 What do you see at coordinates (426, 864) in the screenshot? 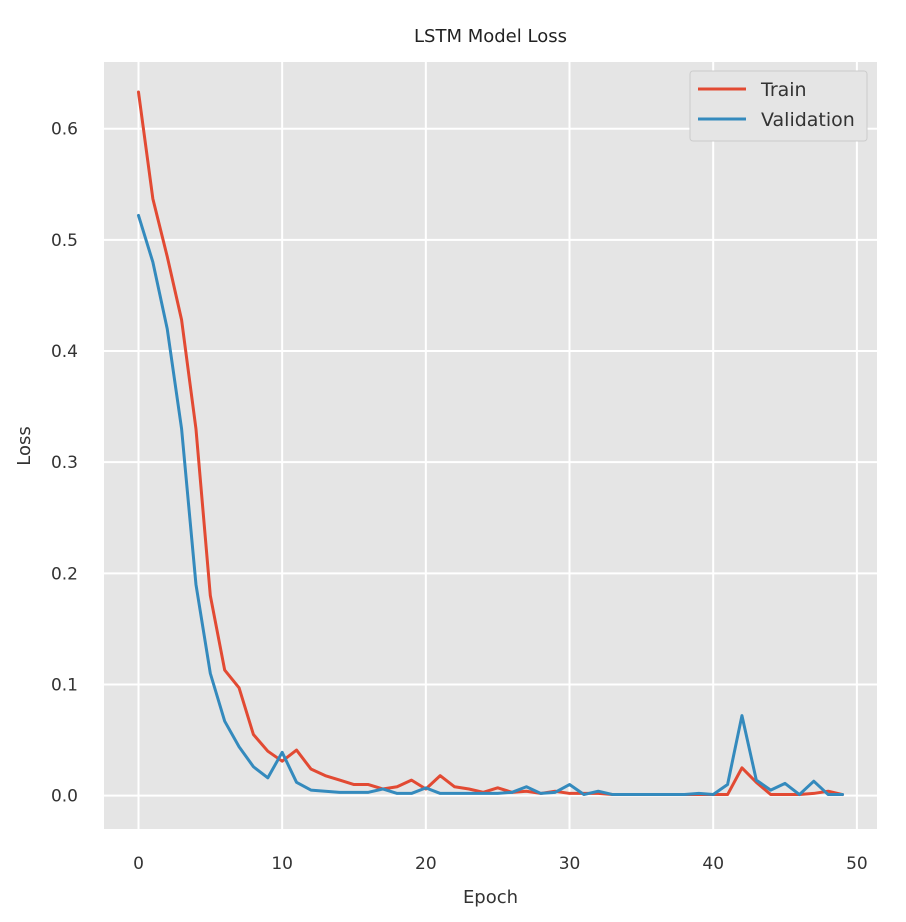
I see `x-tick-label: 20` at bounding box center [426, 864].